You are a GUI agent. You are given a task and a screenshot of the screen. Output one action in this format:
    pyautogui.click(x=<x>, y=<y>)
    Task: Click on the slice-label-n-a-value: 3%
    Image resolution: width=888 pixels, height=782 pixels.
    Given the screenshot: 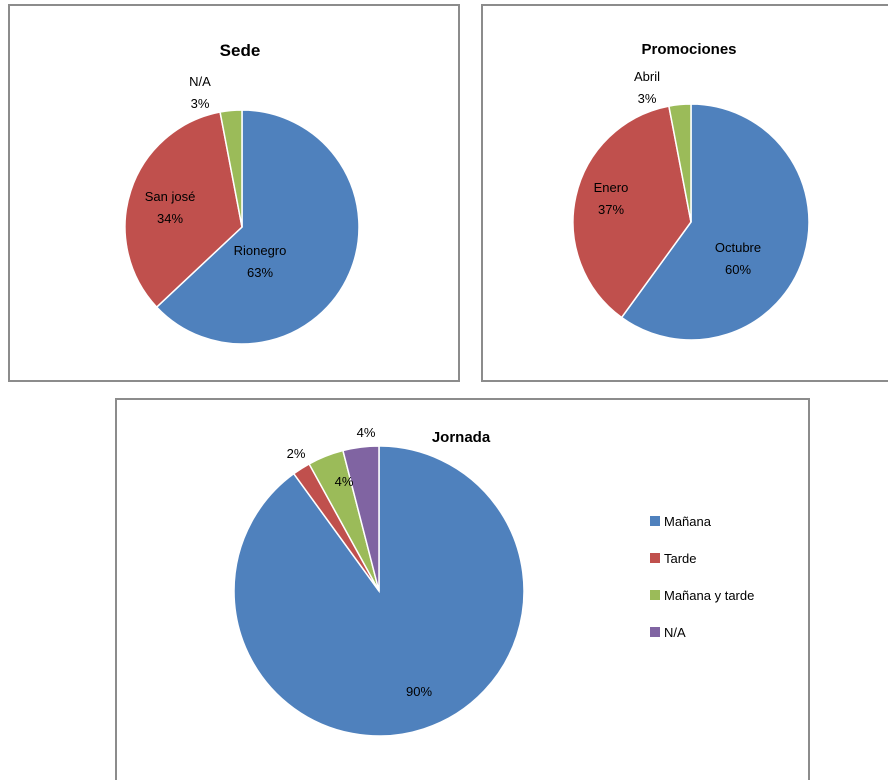 What is the action you would take?
    pyautogui.click(x=200, y=103)
    